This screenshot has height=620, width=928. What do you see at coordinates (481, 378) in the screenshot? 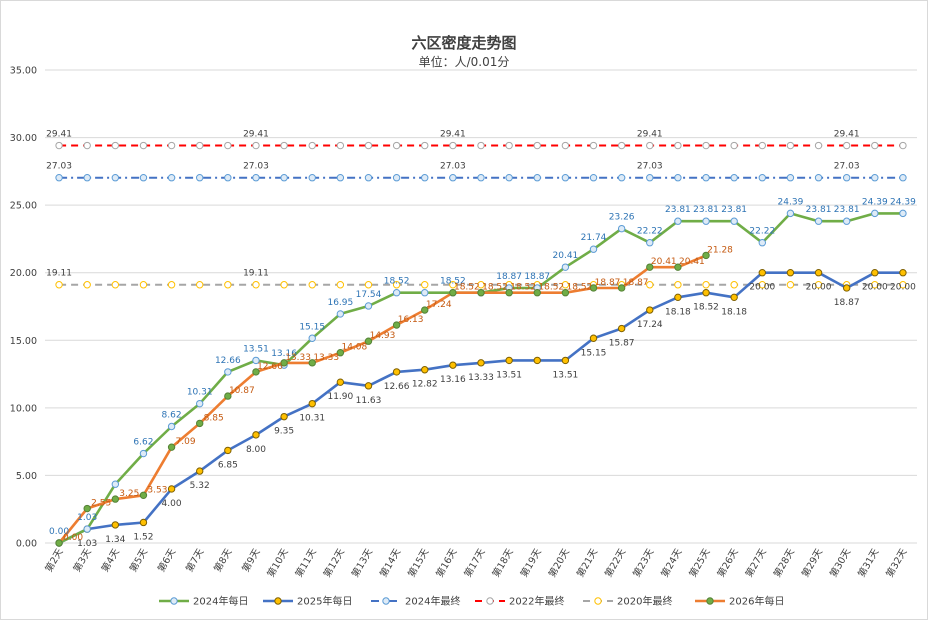
I see `data-label: 13.33` at bounding box center [481, 378].